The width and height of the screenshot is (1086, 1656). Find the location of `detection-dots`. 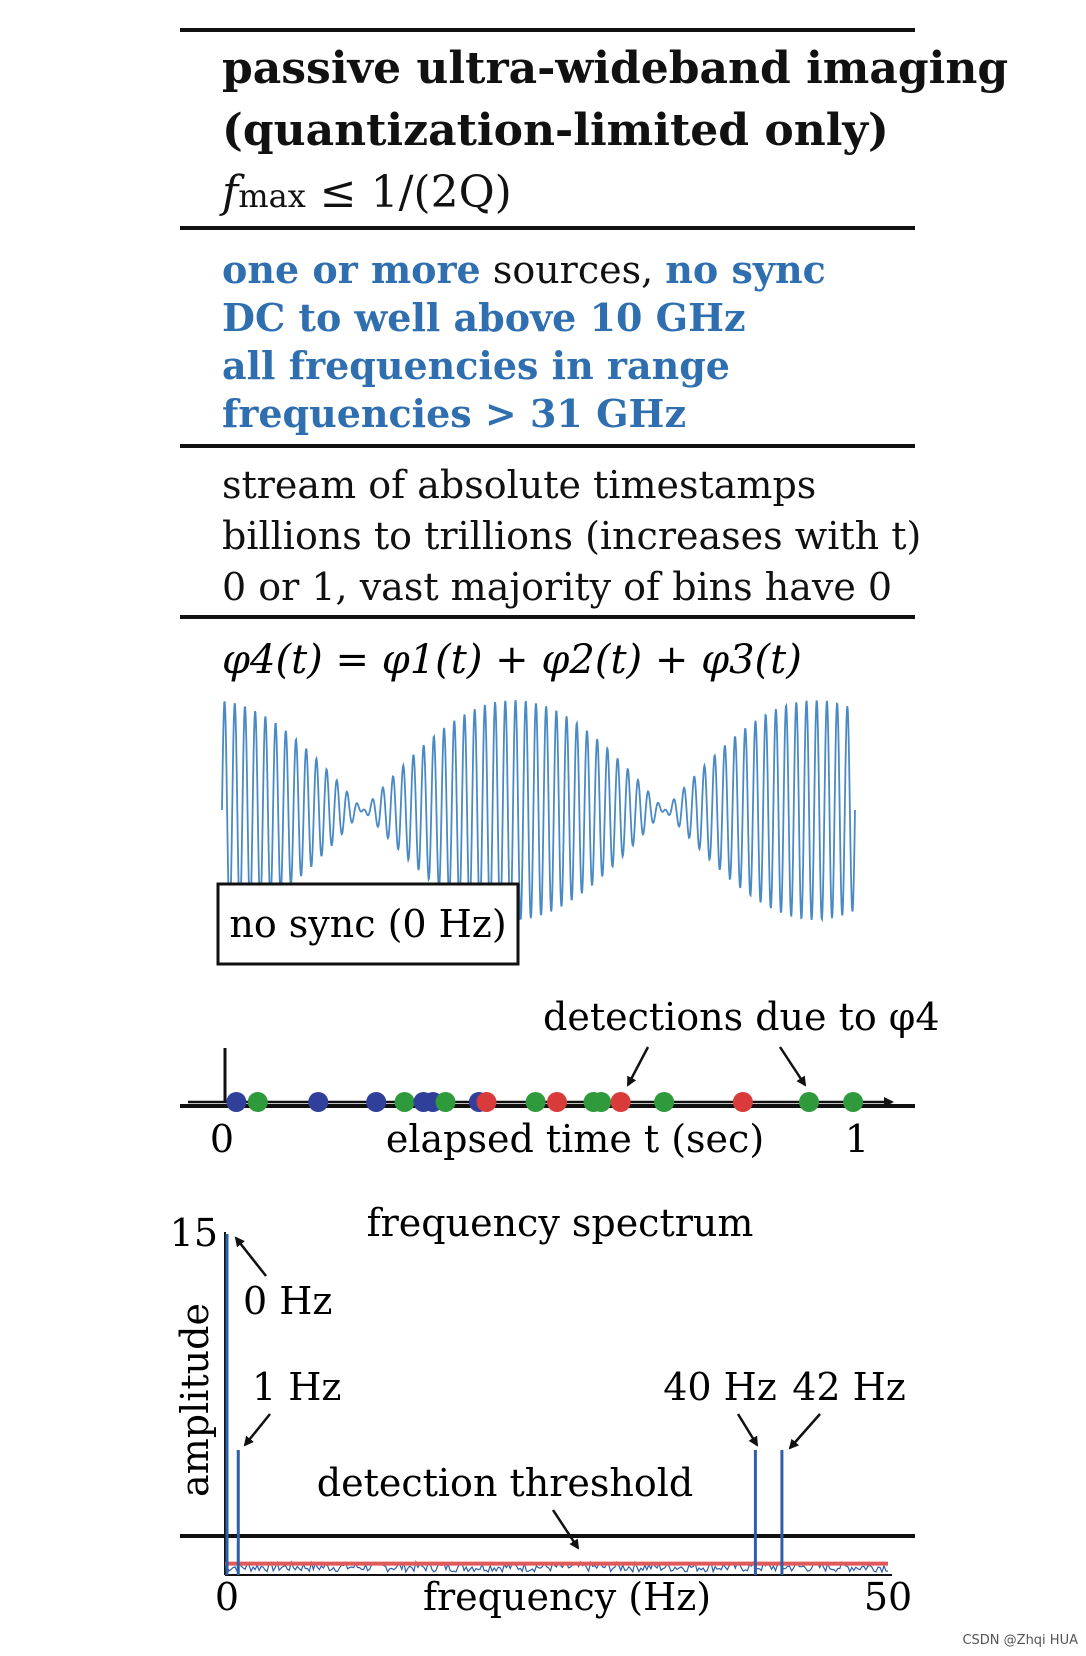

detection-dots is located at coordinates (545, 1102).